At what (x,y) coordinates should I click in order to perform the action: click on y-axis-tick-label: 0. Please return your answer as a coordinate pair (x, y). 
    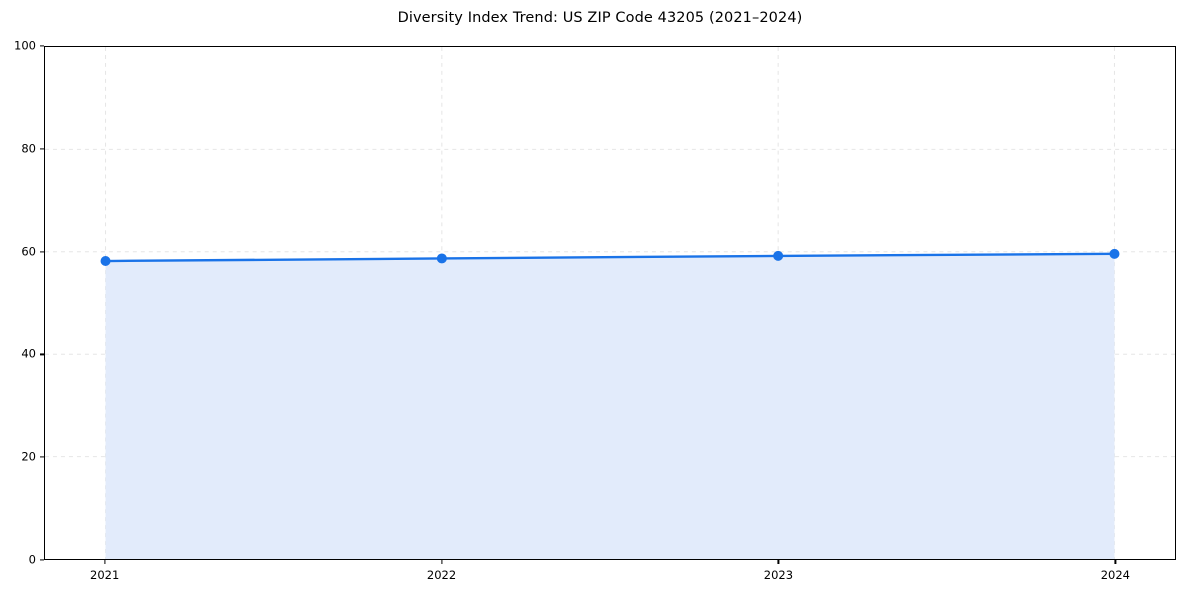
    Looking at the image, I should click on (32, 559).